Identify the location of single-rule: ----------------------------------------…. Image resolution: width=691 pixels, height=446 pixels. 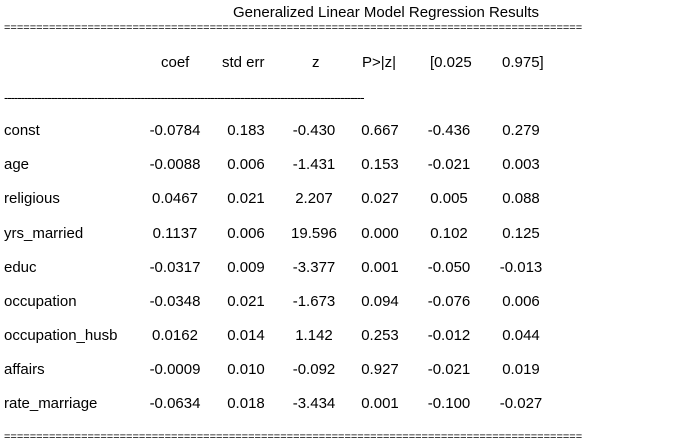
(184, 98).